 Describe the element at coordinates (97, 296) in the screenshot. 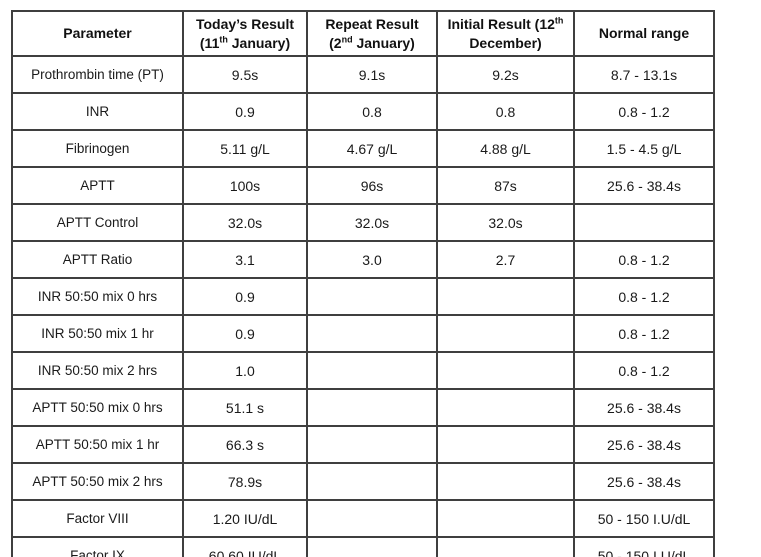

I see `cell-parameter: INR 50:50 mix 0 hrs` at that location.